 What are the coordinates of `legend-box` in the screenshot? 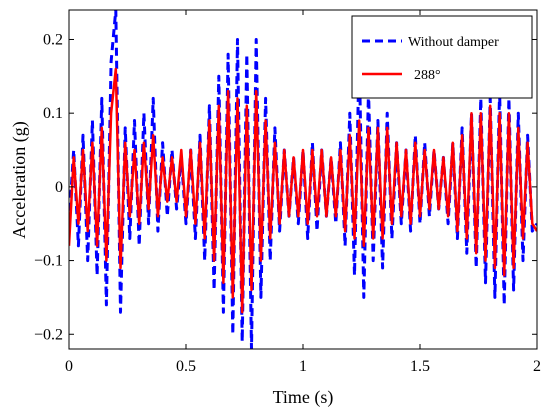 It's located at (442, 57).